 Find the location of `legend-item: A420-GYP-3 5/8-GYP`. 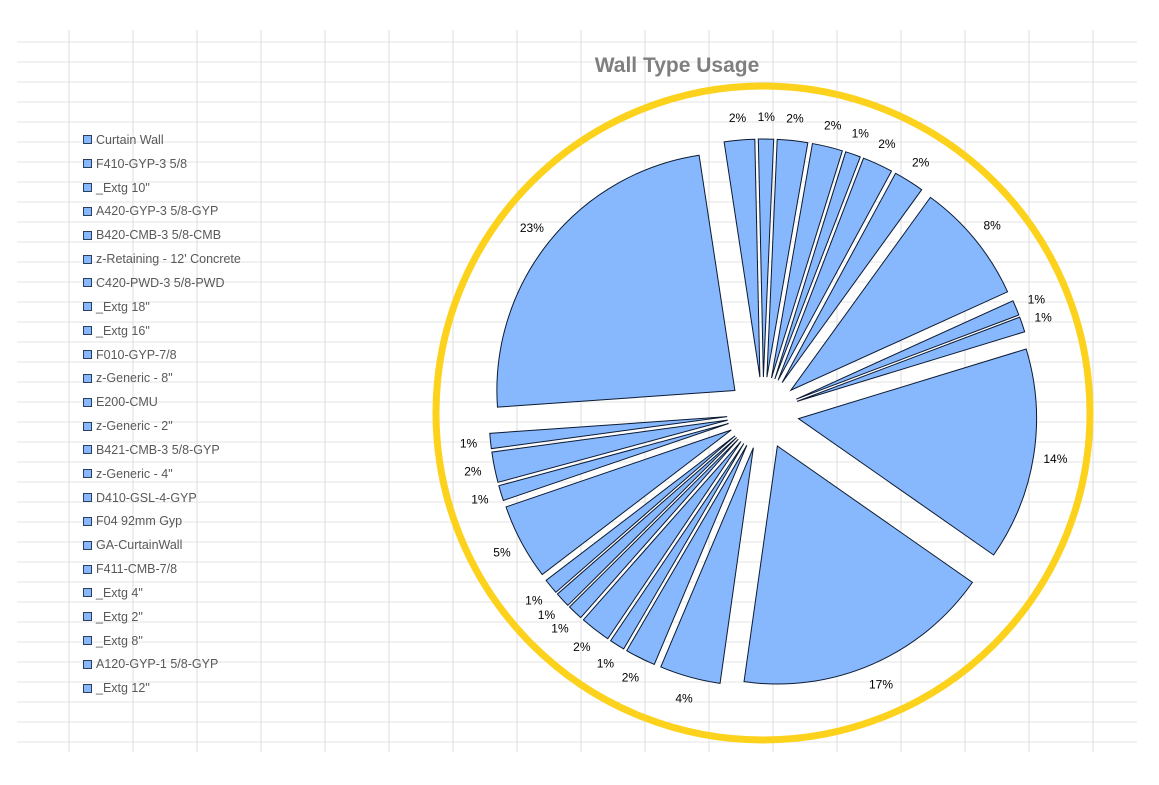

legend-item: A420-GYP-3 5/8-GYP is located at coordinates (162, 212).